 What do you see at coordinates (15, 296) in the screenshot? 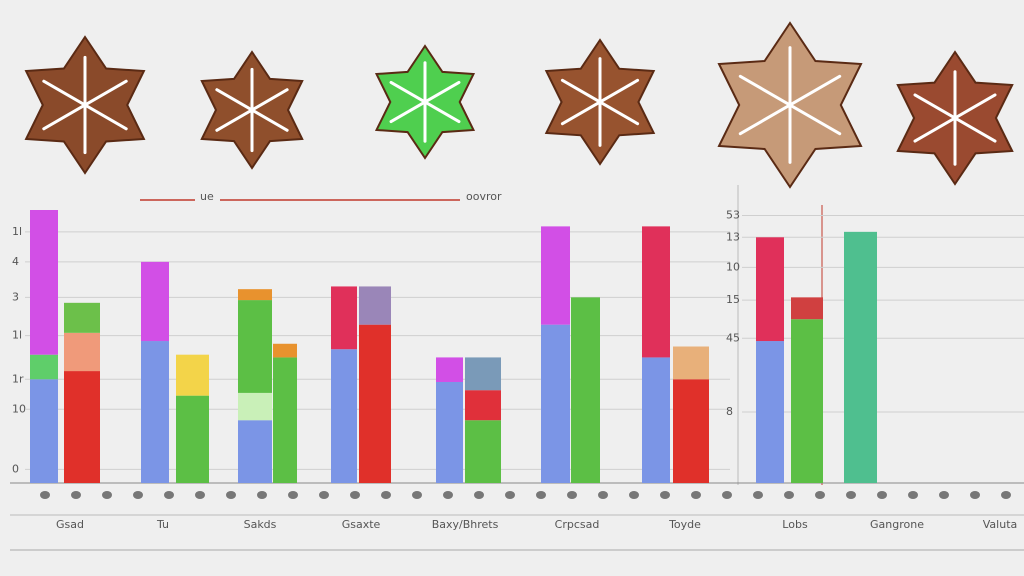
I see `y-tick-label: 3` at bounding box center [15, 296].